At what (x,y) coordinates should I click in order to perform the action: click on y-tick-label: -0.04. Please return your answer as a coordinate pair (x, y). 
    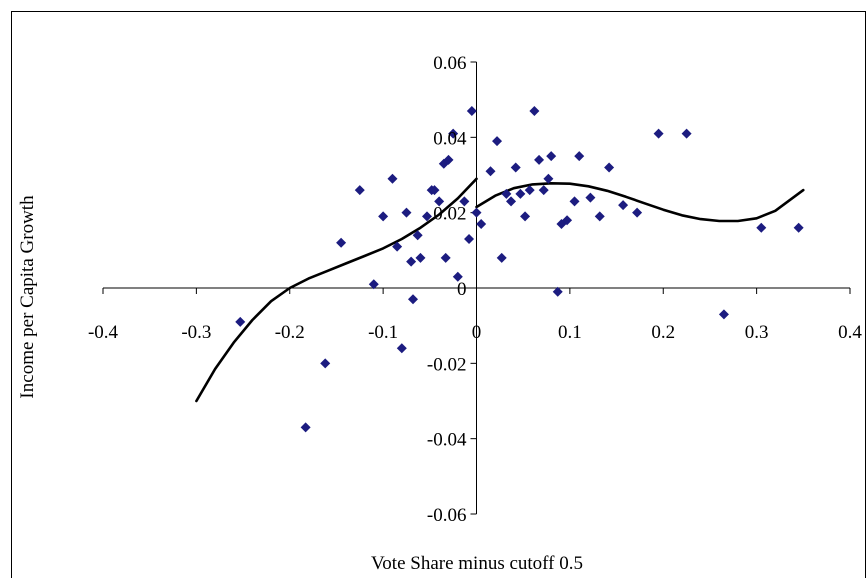
    Looking at the image, I should click on (447, 440).